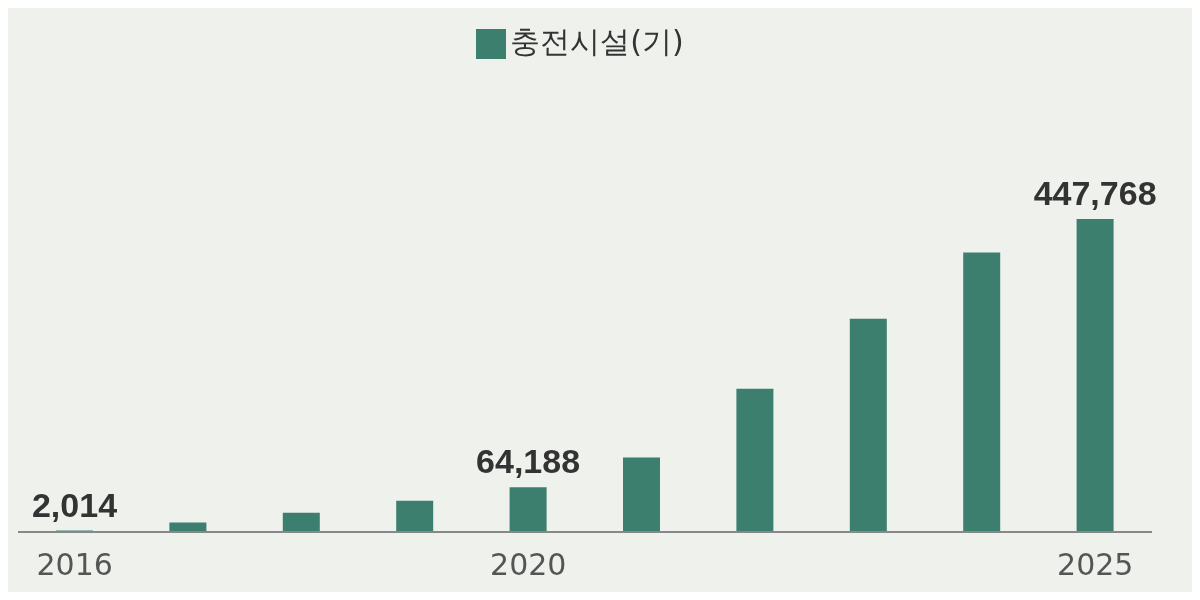 The height and width of the screenshot is (600, 1200). What do you see at coordinates (74, 565) in the screenshot?
I see `x-tick-label: 2016` at bounding box center [74, 565].